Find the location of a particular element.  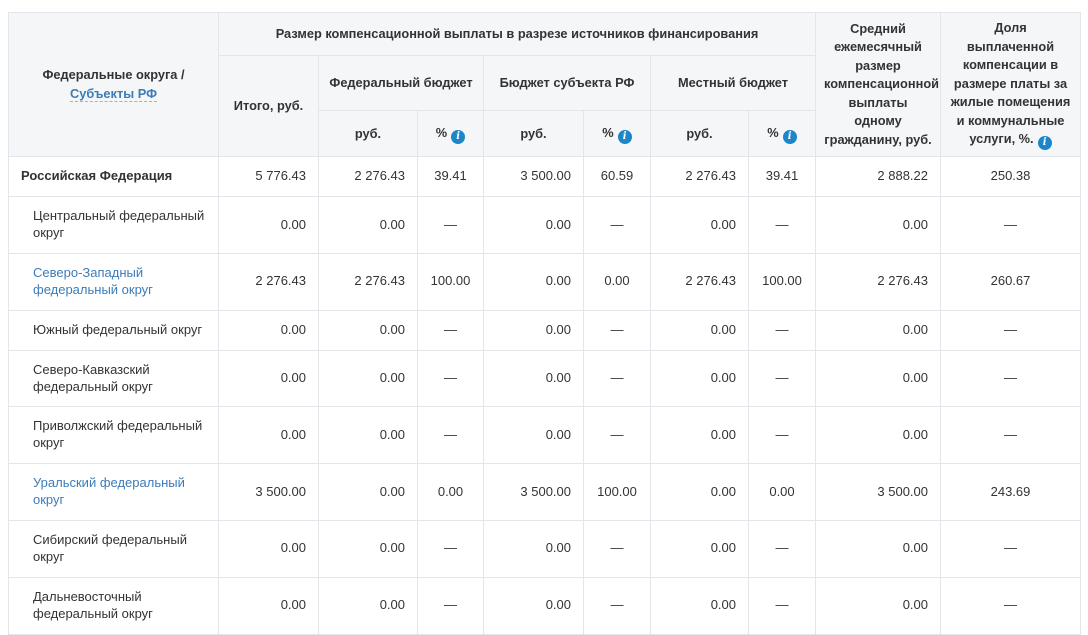

cell-avg: 2 888.22 is located at coordinates (878, 177).